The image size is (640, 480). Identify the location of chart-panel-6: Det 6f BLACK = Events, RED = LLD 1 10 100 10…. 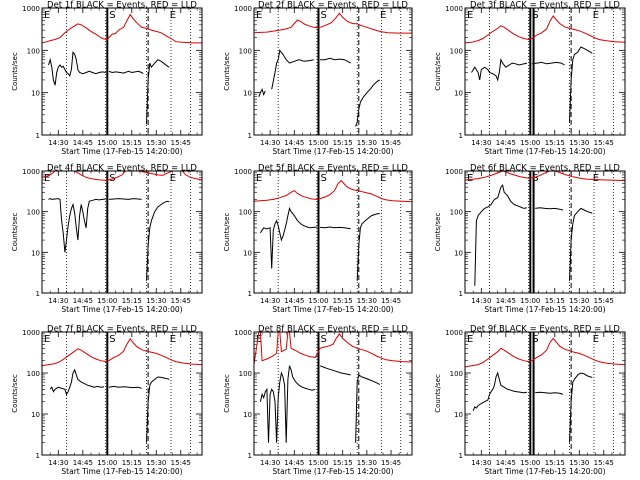
(530, 239).